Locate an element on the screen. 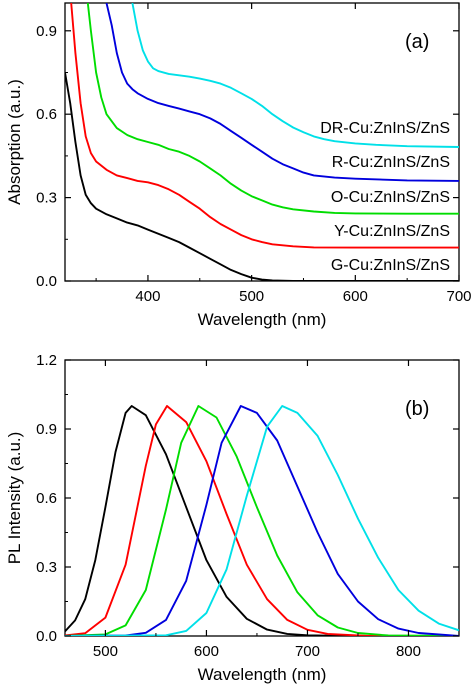 The image size is (474, 694). series-label-4: DR-Cu:ZnInS/ZnS is located at coordinates (385, 128).